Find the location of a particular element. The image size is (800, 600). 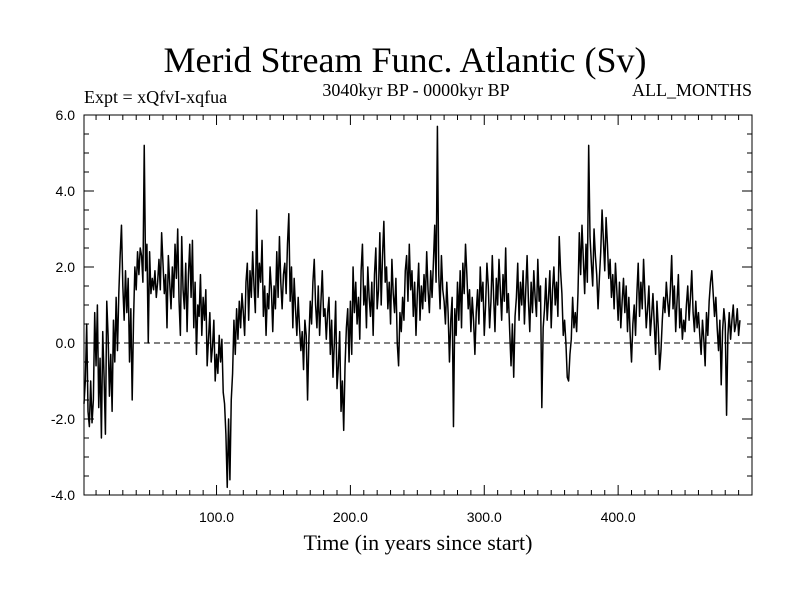

y-tick-label: 4.0 is located at coordinates (66, 191).